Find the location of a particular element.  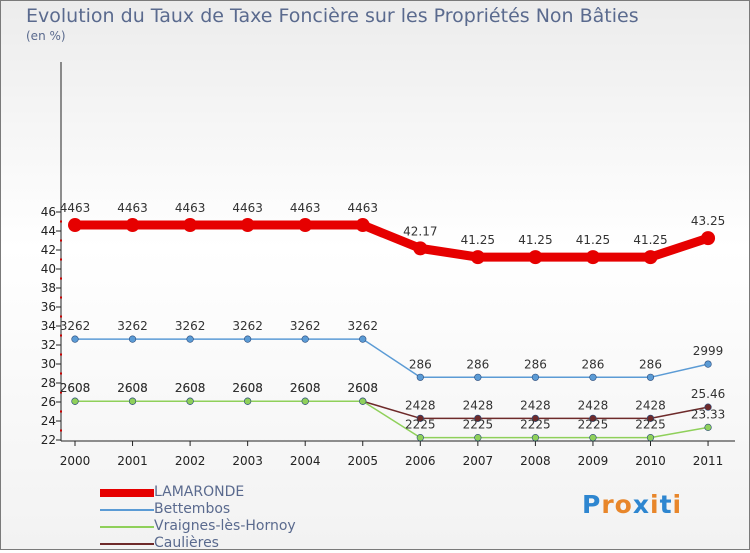

y-tick-label: 42 is located at coordinates (48, 250).